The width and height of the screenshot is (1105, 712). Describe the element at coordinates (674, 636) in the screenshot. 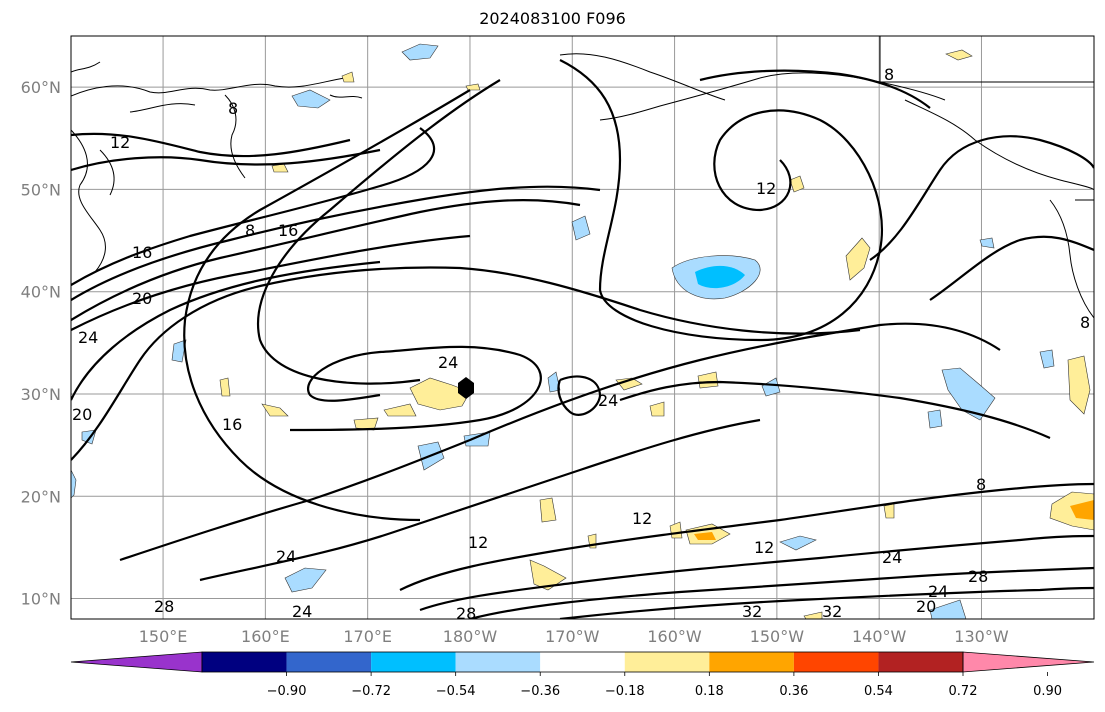

I see `longitude-tick-label: 160°W` at that location.